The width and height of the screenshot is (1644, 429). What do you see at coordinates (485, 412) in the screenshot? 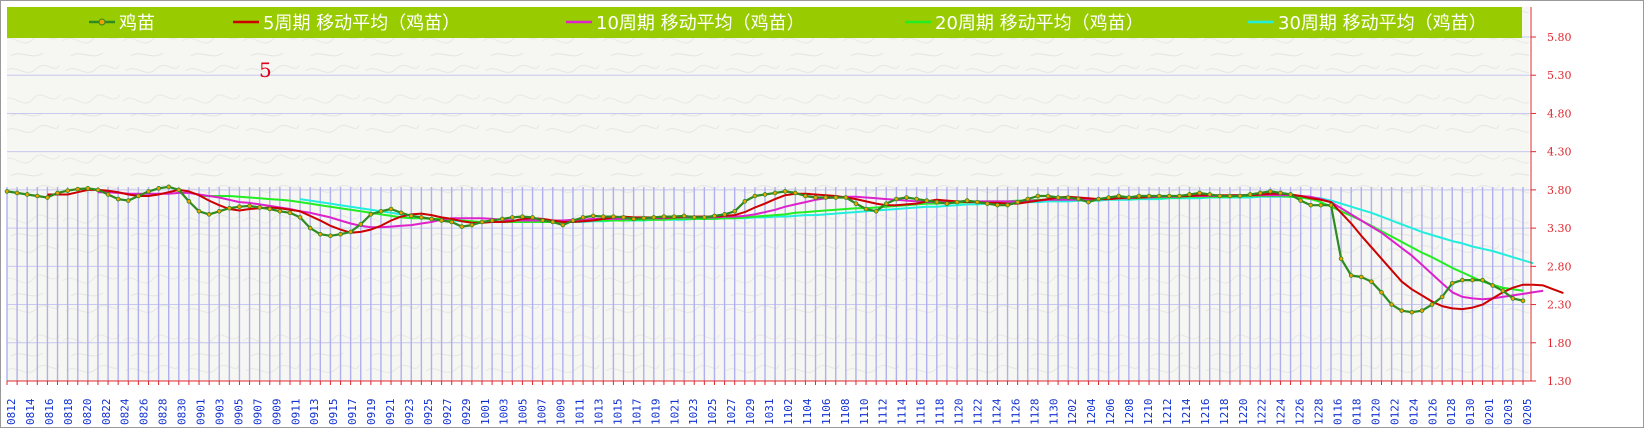
I see `x-tick-label: 1001` at bounding box center [485, 412].